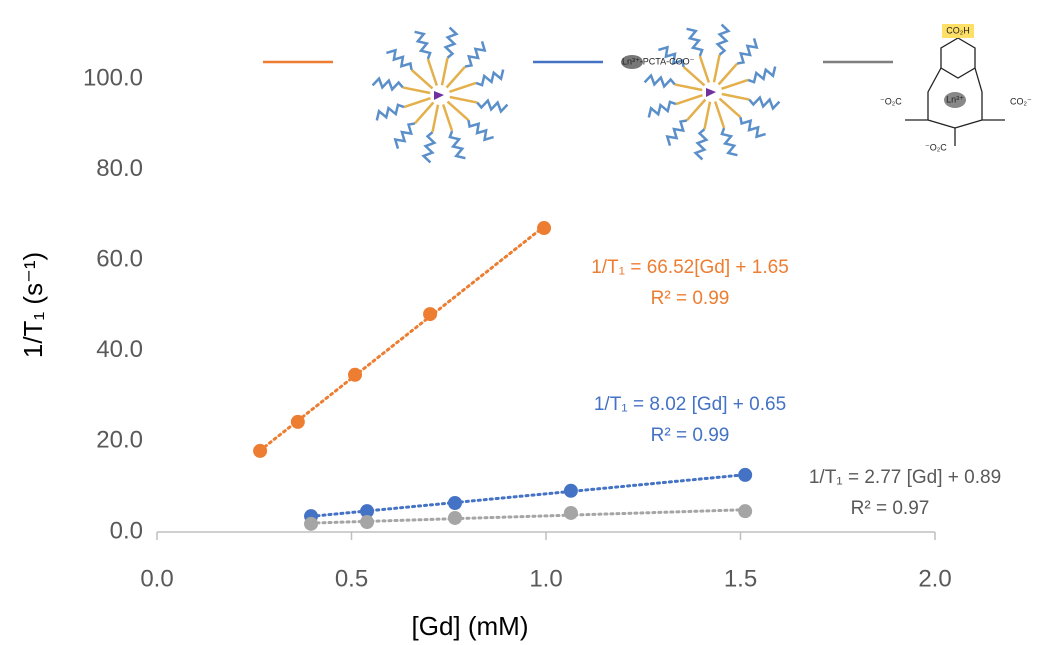  Describe the element at coordinates (934, 578) in the screenshot. I see `x-tick-label: 2.0` at that location.